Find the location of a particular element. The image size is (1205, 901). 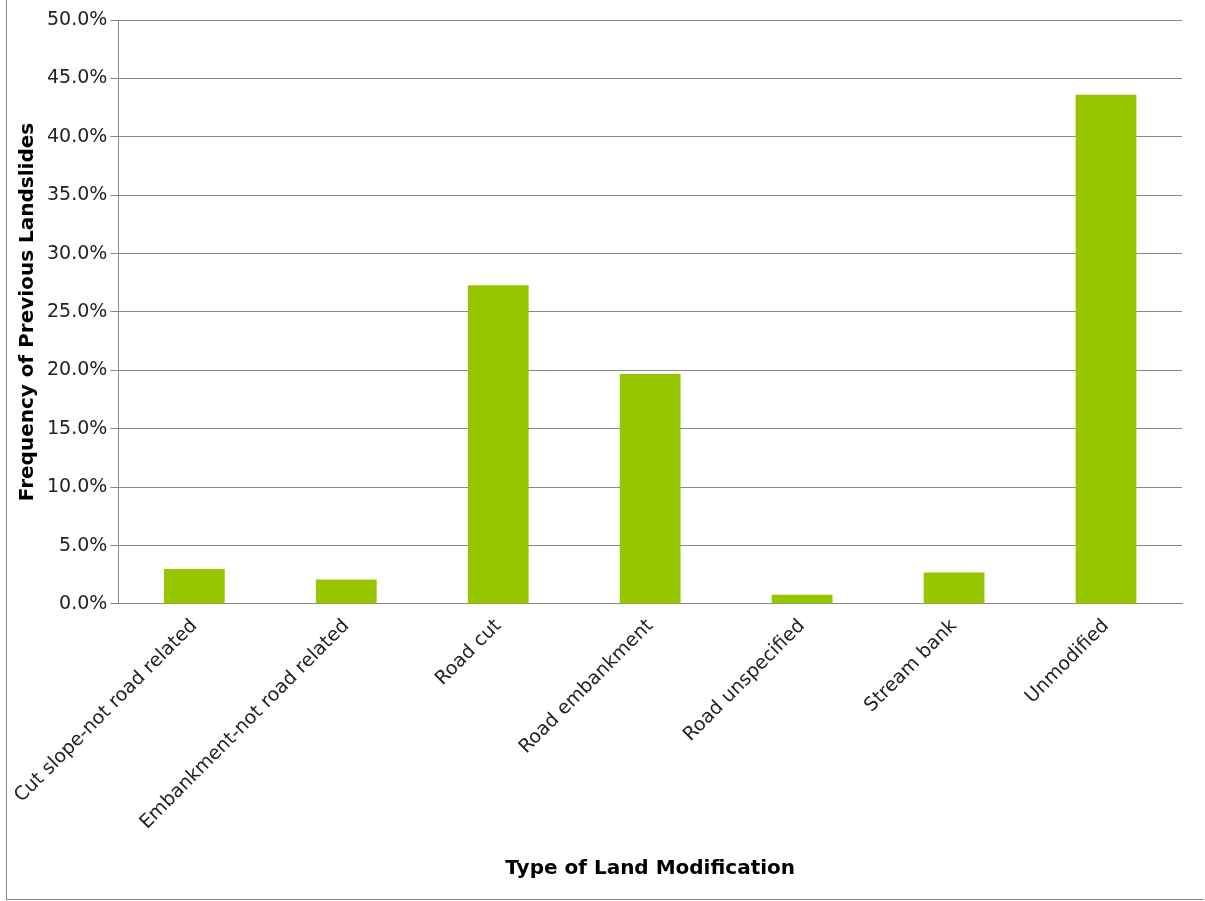

y-tick-label: 5.0% is located at coordinates (83, 543).